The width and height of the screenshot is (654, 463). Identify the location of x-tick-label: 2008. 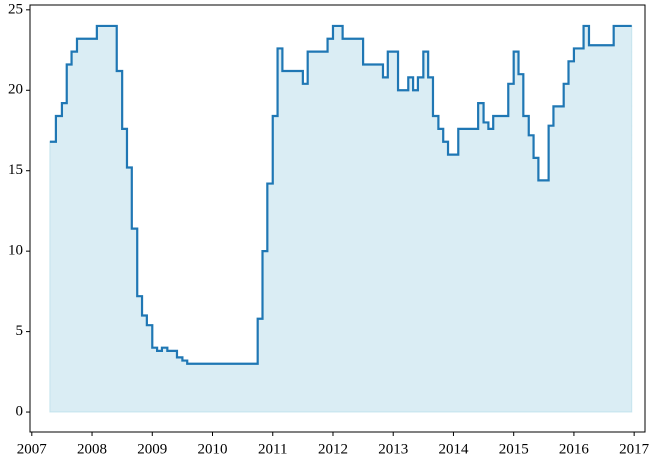
(92, 449).